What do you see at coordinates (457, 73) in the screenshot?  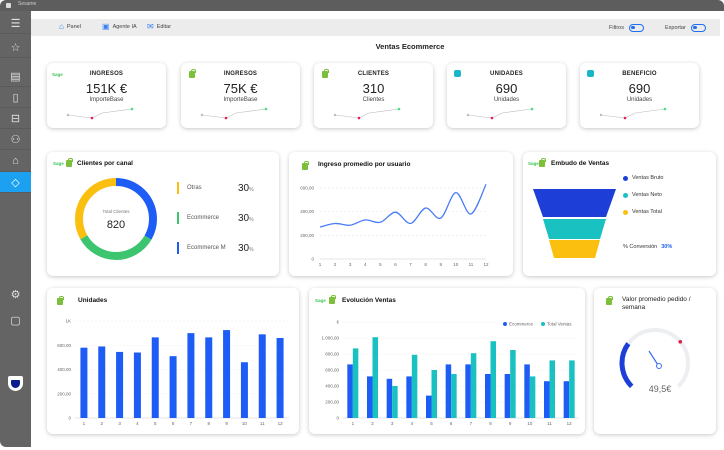 I see `teal-app-icon` at bounding box center [457, 73].